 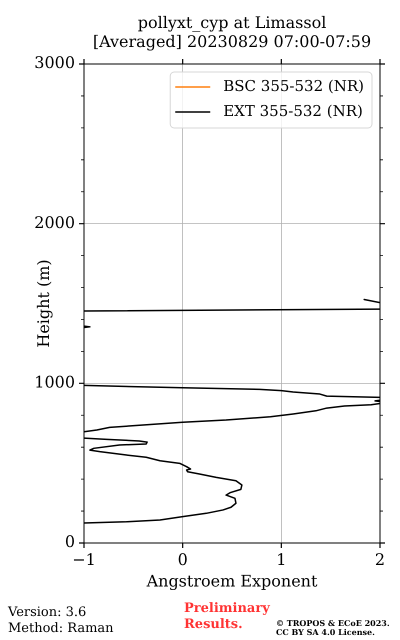 What do you see at coordinates (54, 382) in the screenshot?
I see `y-tick-label: 1000` at bounding box center [54, 382].